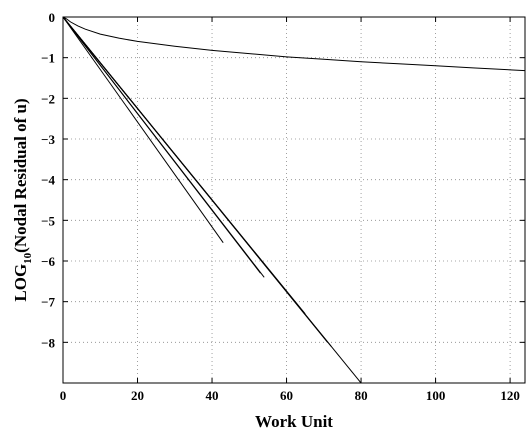  Describe the element at coordinates (137, 395) in the screenshot. I see `x-tick-label: 20` at that location.